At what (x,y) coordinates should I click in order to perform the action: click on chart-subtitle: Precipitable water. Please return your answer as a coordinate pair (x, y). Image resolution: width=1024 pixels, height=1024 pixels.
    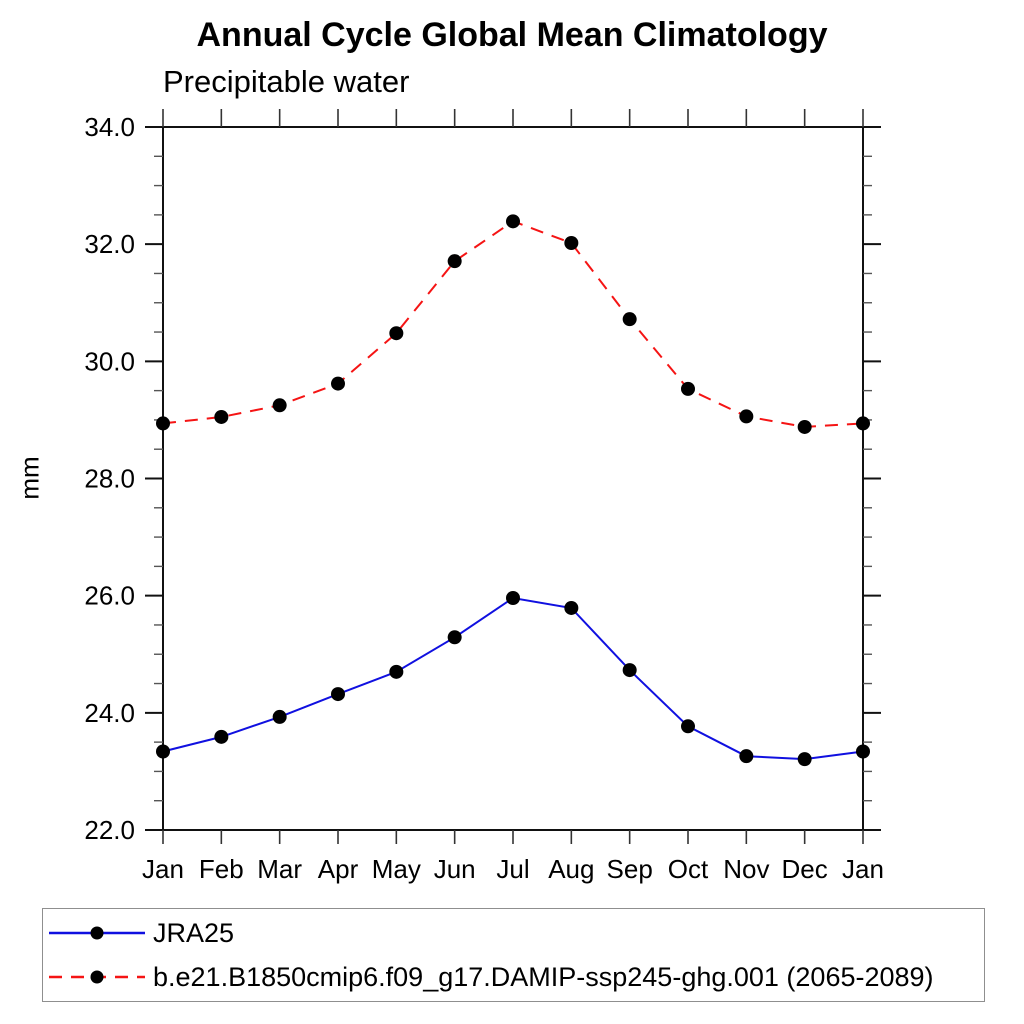
    Looking at the image, I should click on (286, 81).